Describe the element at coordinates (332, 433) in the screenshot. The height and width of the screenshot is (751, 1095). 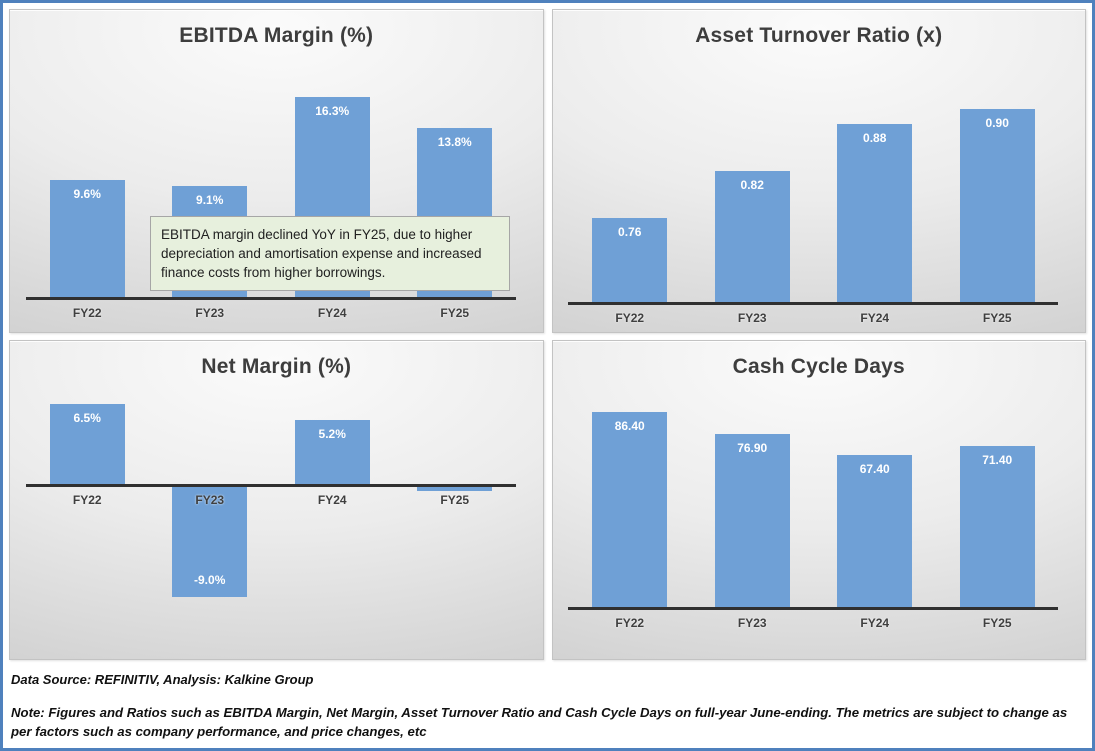
I see `bar-value-label: 5.2%` at that location.